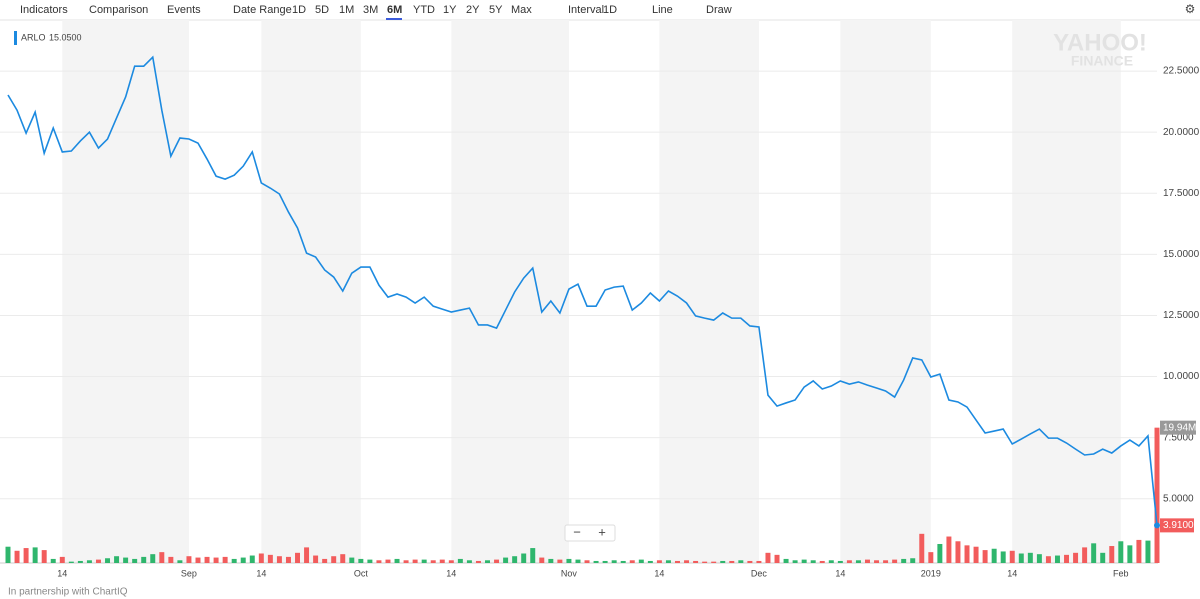 Image resolution: width=1200 pixels, height=599 pixels. What do you see at coordinates (1178, 437) in the screenshot?
I see `y-tick-label: 7.5000` at bounding box center [1178, 437].